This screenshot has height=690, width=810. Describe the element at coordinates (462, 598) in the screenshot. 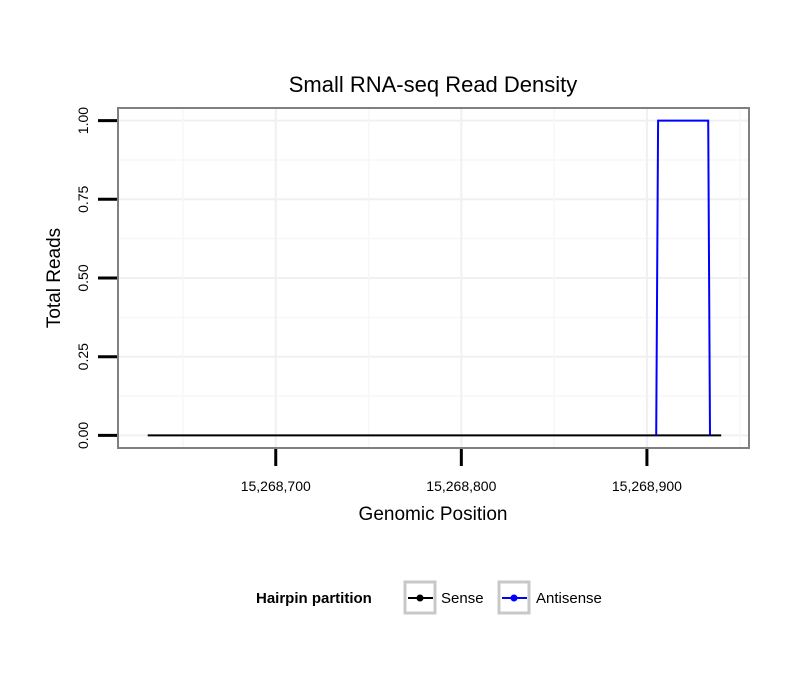

I see `legend-label-sense: Sense` at that location.